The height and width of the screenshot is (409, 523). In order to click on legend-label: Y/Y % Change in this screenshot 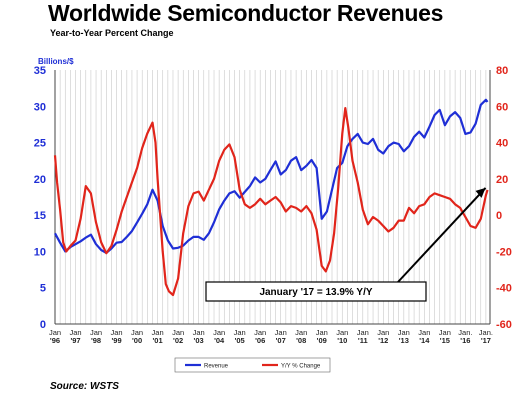, I will do `click(301, 367)`.